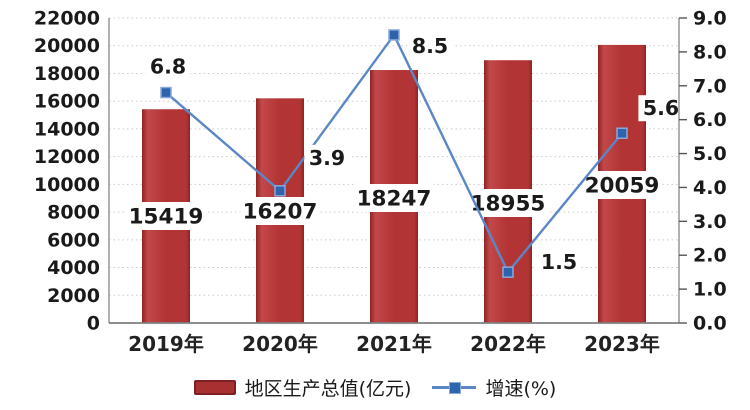 The image size is (750, 410). Describe the element at coordinates (73, 268) in the screenshot. I see `left-tick-label: 4000` at that location.